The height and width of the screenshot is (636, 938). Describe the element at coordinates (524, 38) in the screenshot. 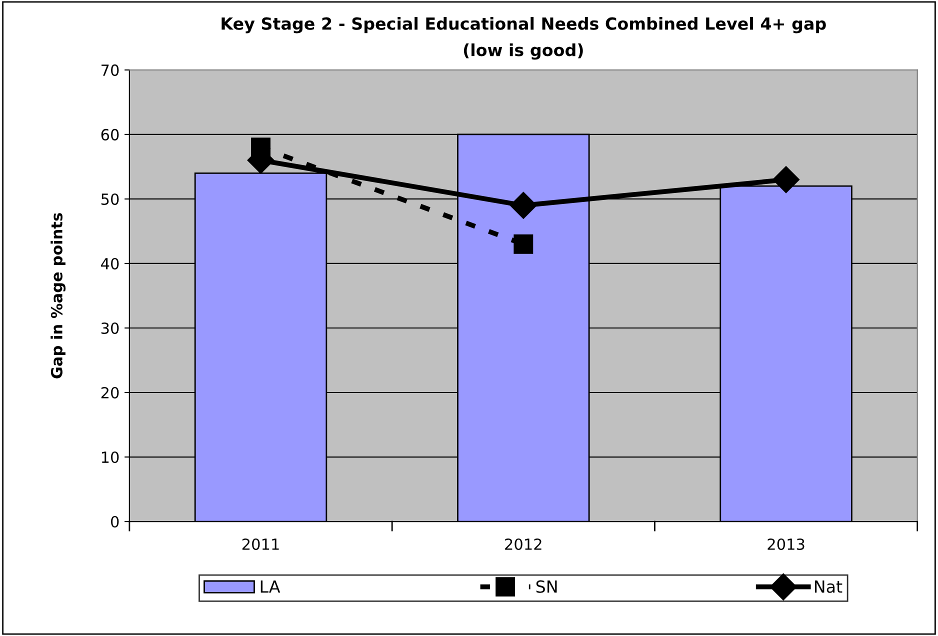

I see `chart-title: Key Stage 2 - Special Educational Needs Combined Level 4+ gap (low is good)` at that location.